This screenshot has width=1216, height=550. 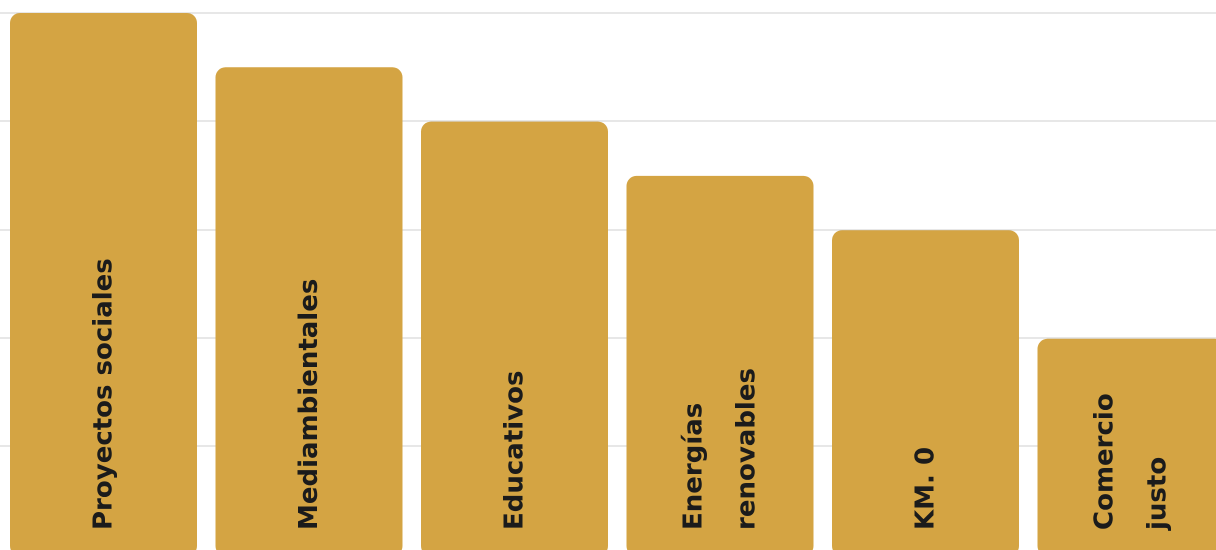 I want to click on bar-label-line: Proyectos sociales, so click(x=104, y=394).